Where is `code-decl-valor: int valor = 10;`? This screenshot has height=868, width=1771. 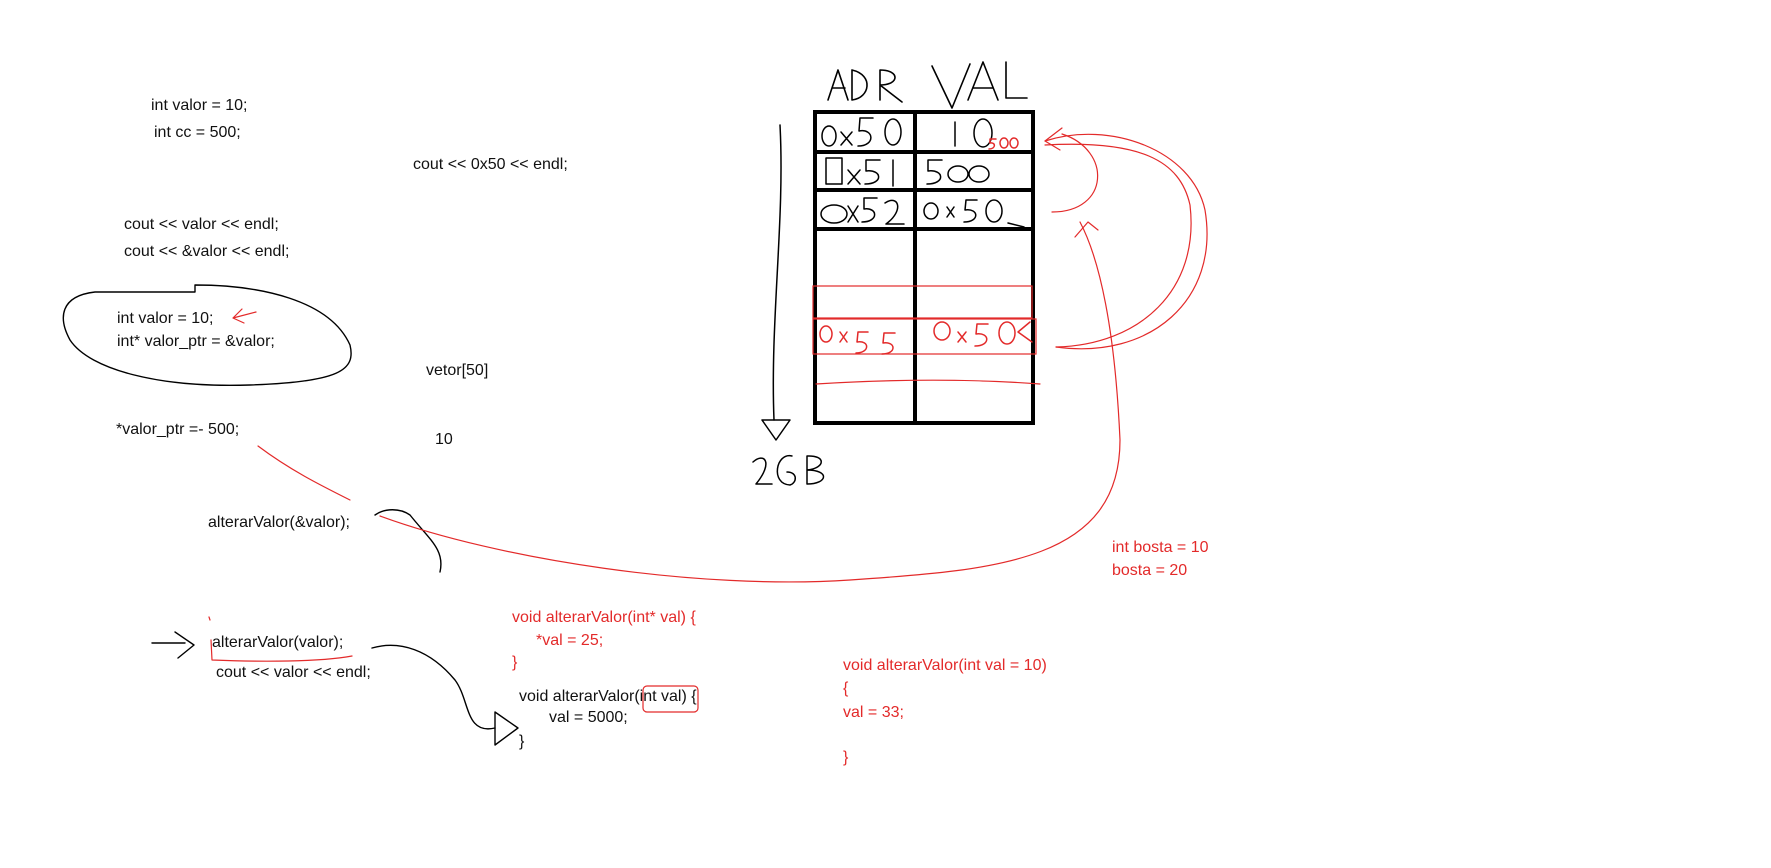 code-decl-valor: int valor = 10; is located at coordinates (199, 105).